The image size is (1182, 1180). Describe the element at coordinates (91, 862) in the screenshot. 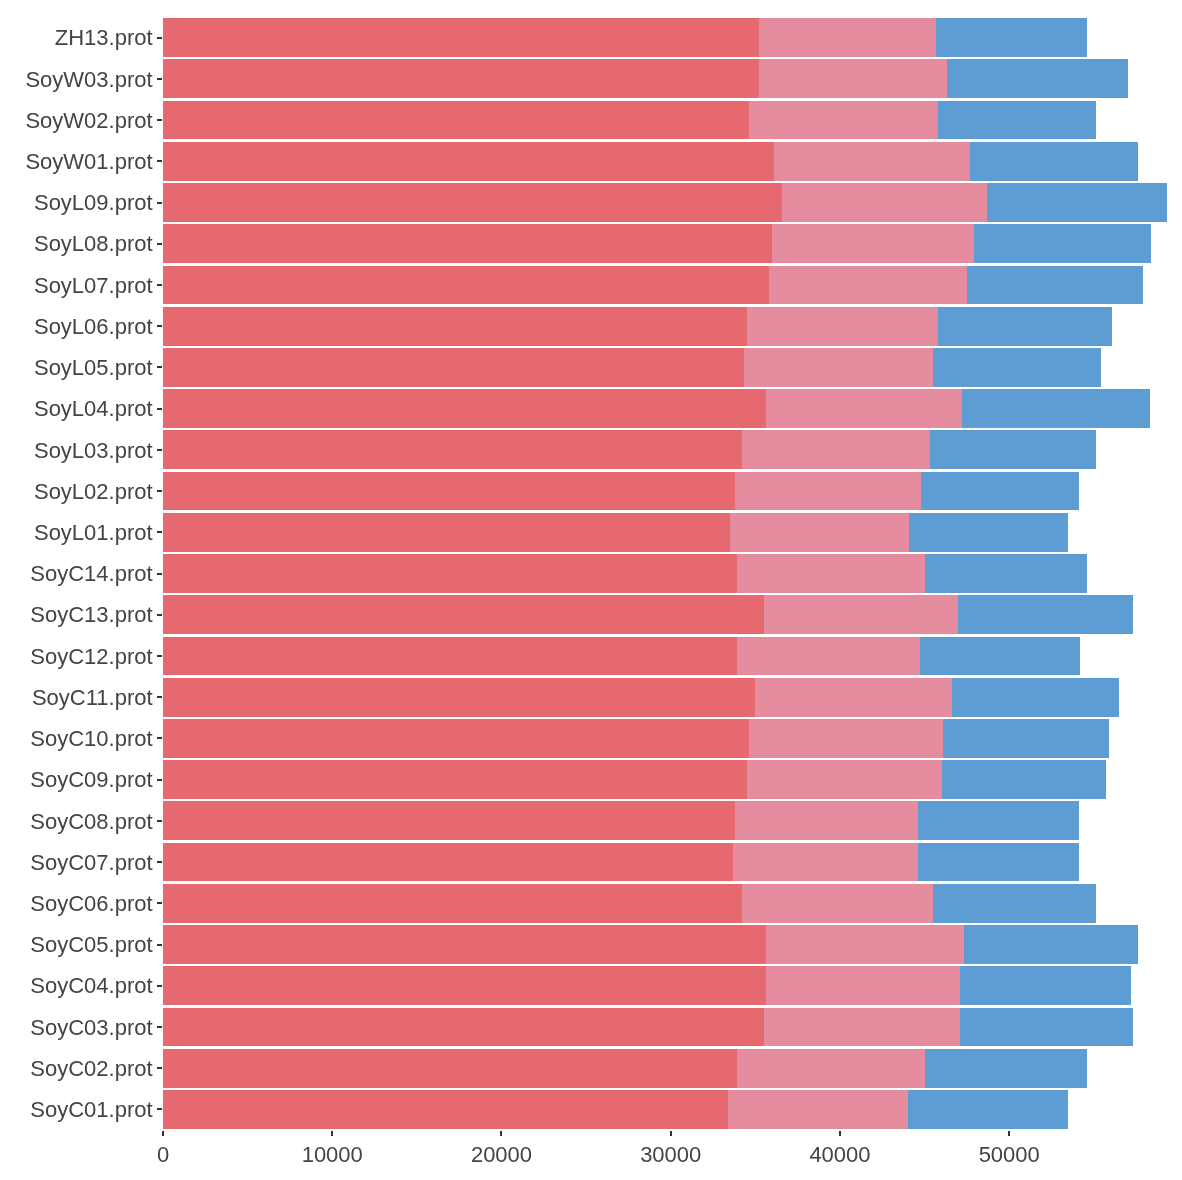

I see `y-tick-label: SoyC07.prot` at that location.